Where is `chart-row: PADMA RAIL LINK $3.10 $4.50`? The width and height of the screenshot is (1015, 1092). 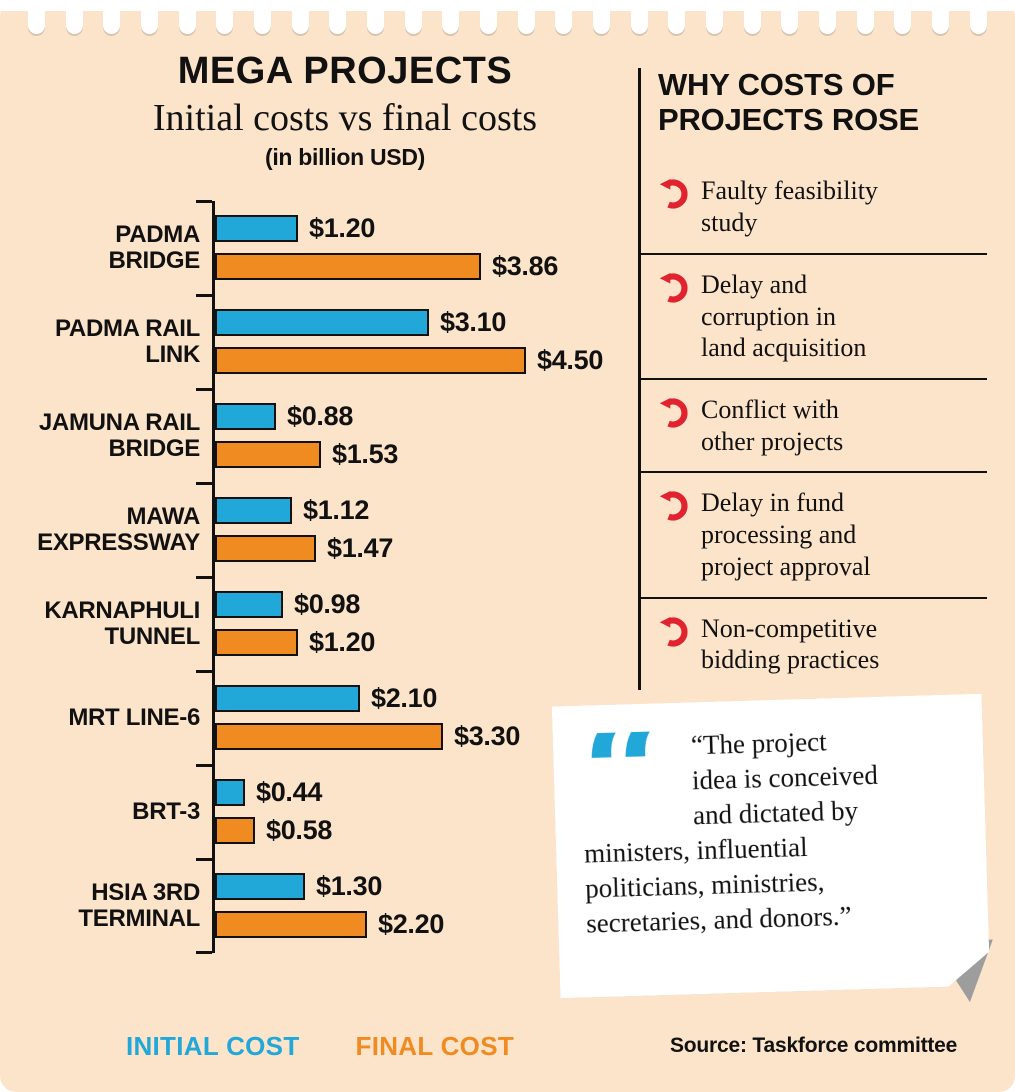
chart-row: PADMA RAIL LINK $3.10 $4.50 is located at coordinates (325, 341).